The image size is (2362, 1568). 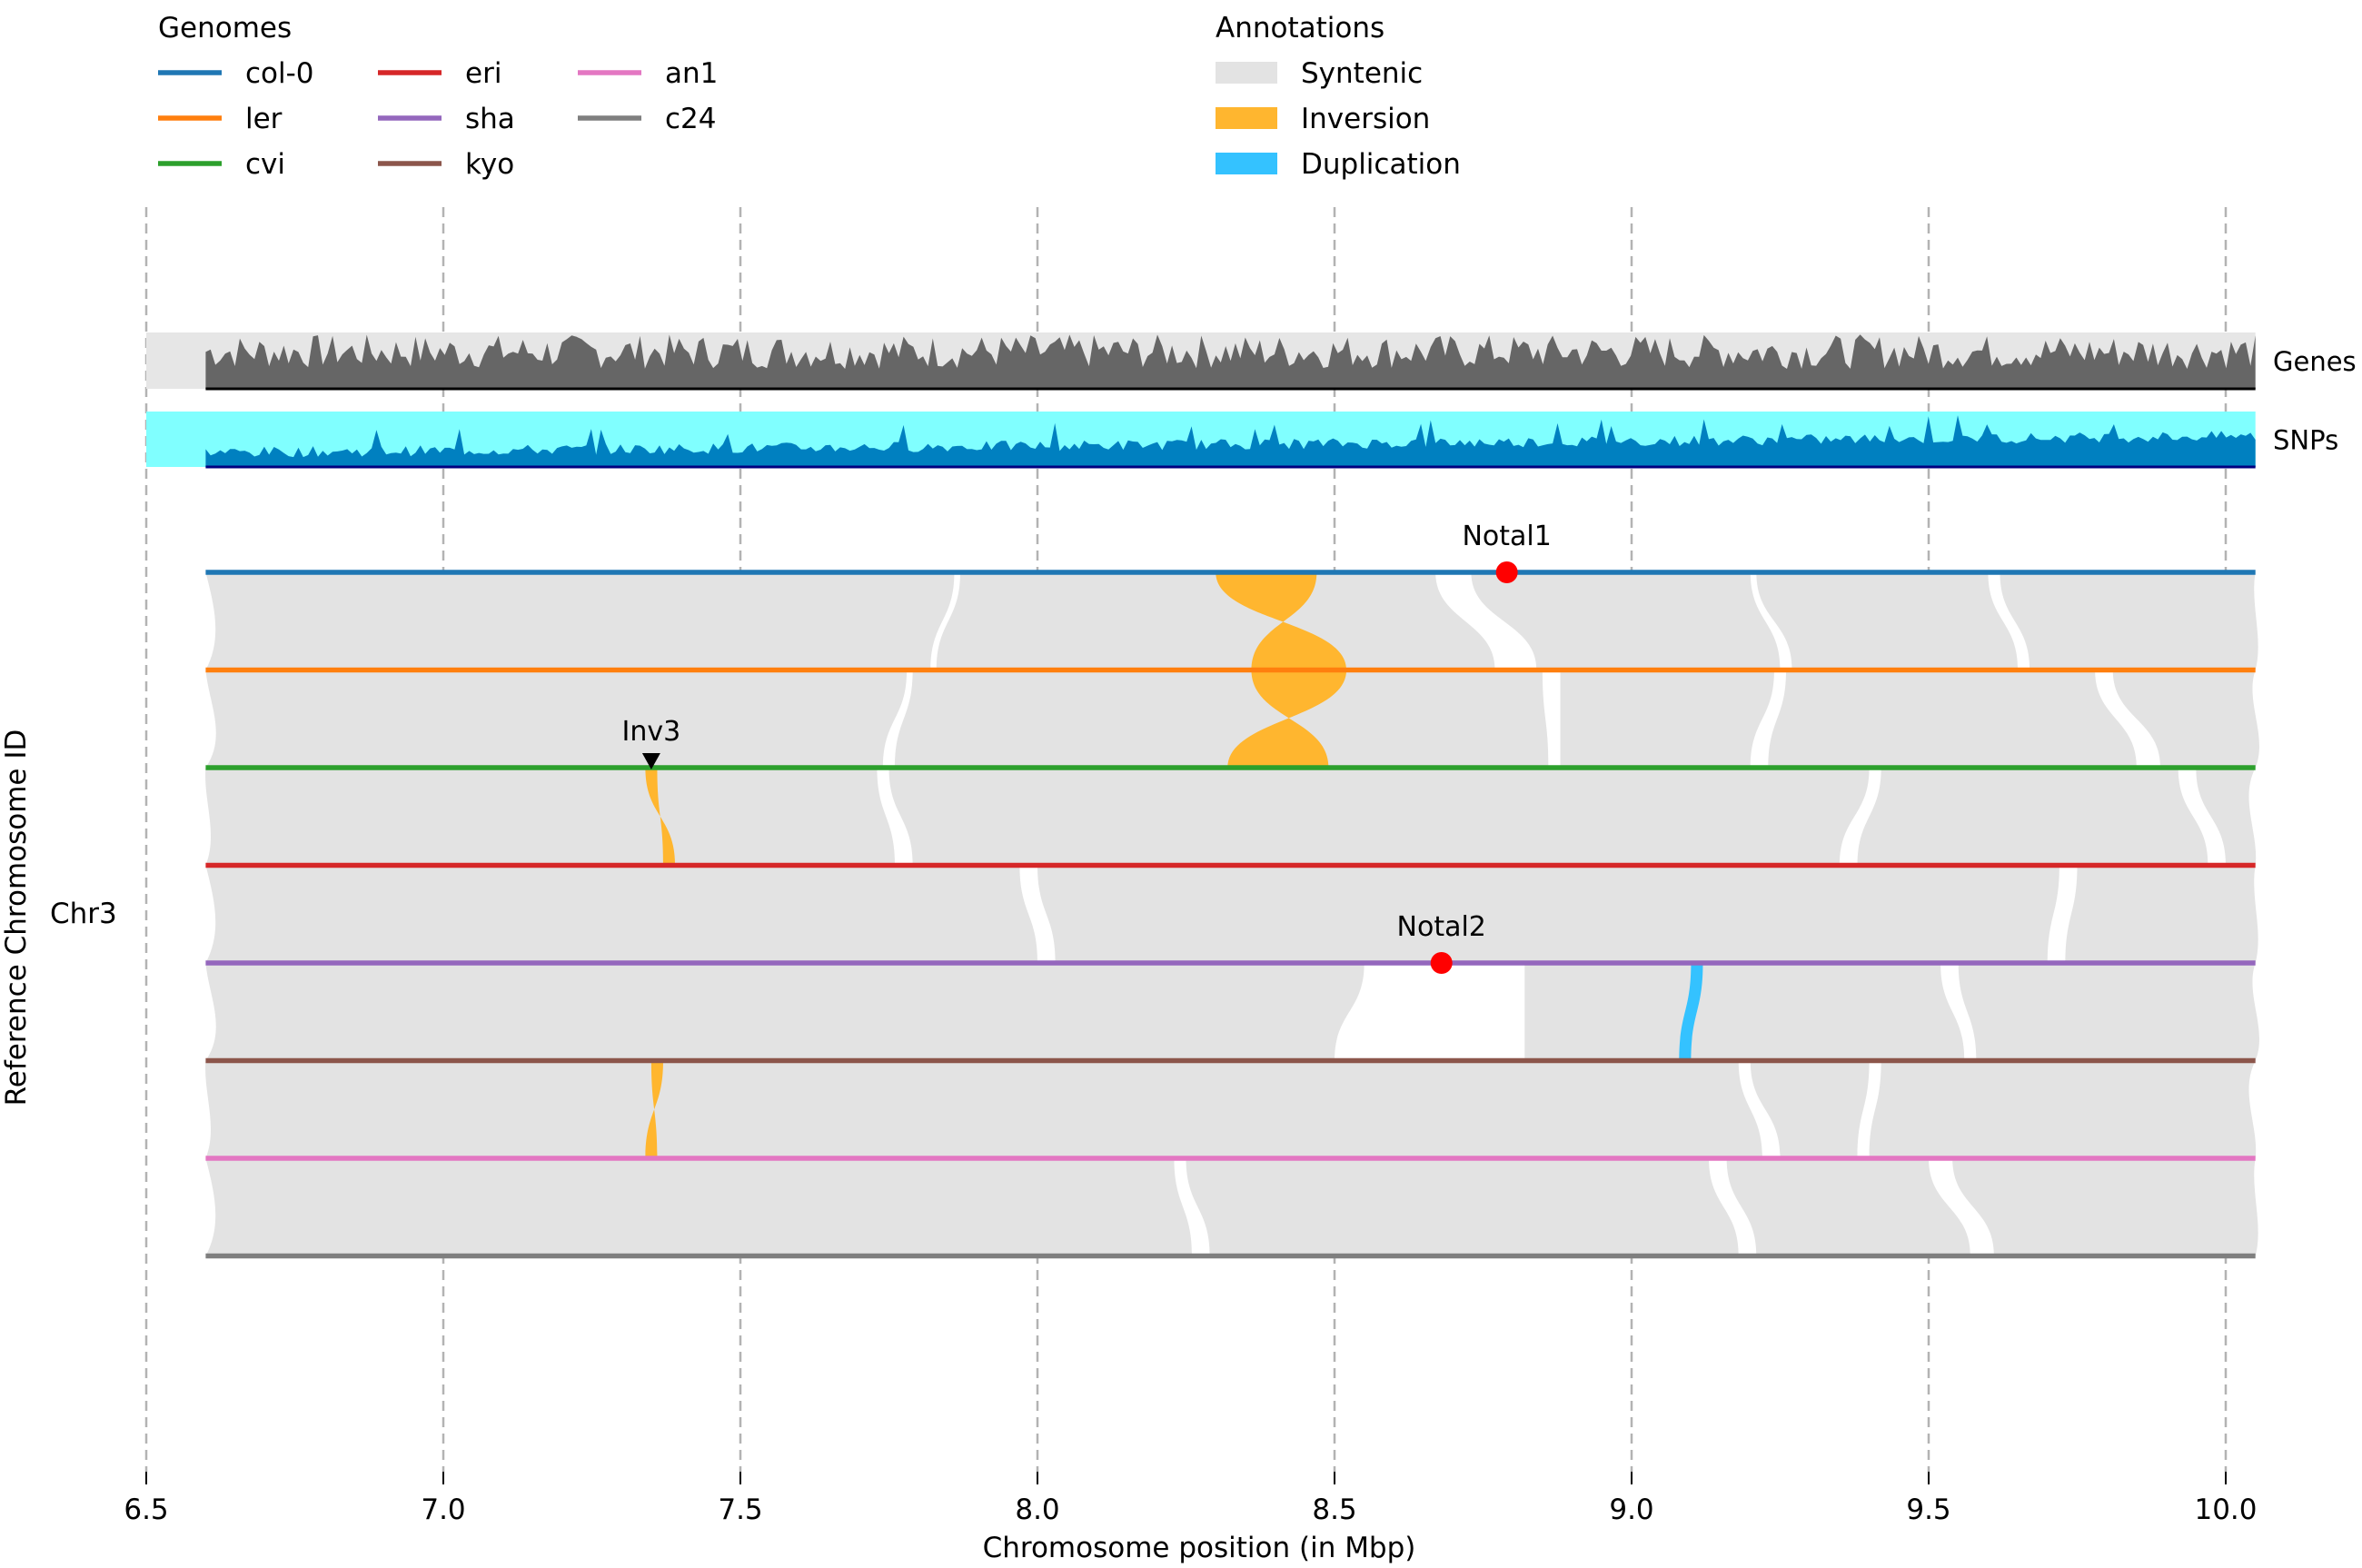 I want to click on genes-density-area, so click(x=1230, y=361).